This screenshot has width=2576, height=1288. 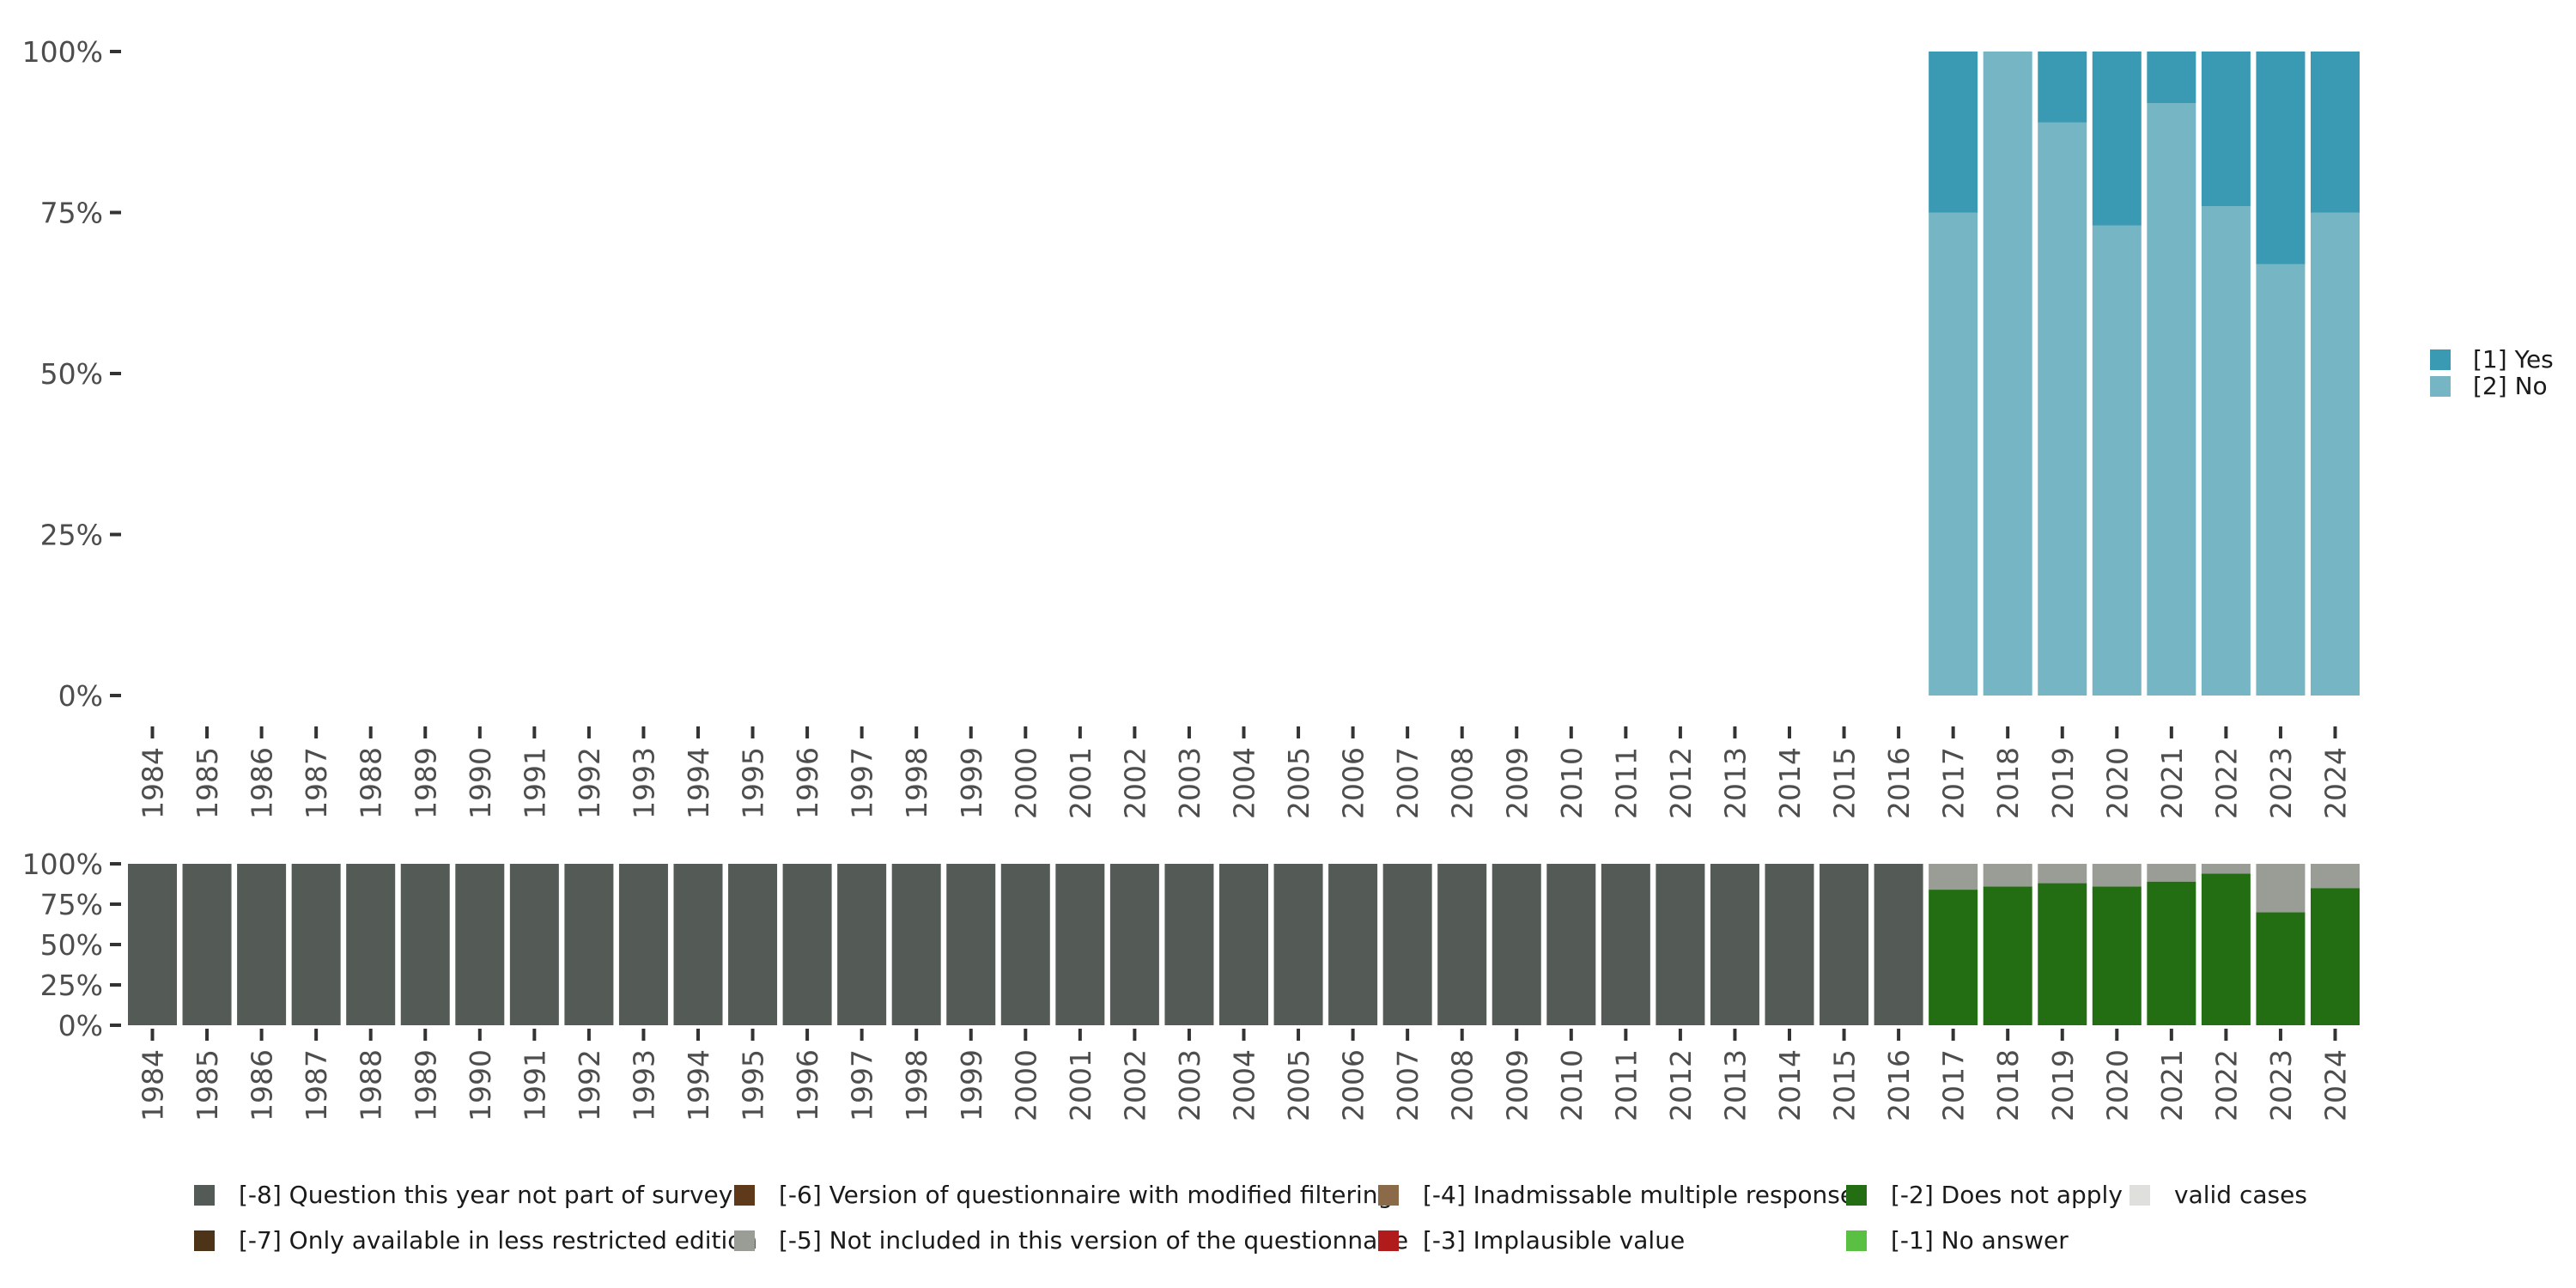 I want to click on bottom-x-tick-label: 2023, so click(x=2281, y=1085).